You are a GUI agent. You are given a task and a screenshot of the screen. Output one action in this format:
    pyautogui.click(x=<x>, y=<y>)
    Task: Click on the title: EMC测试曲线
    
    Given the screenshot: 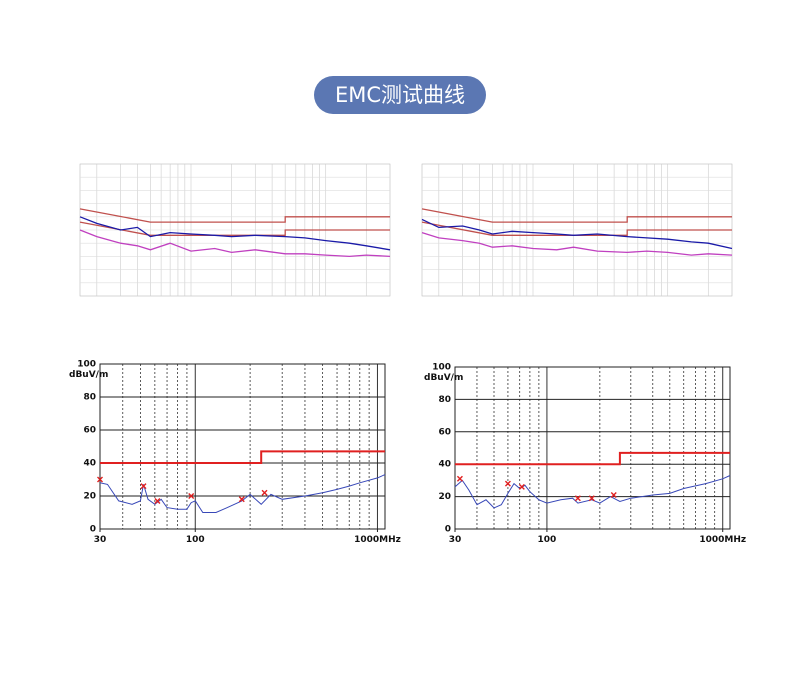 What is the action you would take?
    pyautogui.click(x=400, y=95)
    